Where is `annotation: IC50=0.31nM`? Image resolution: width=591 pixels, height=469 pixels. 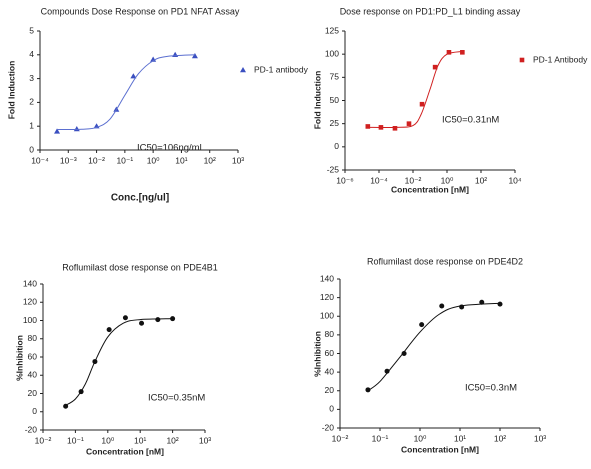
annotation: IC50=0.31nM is located at coordinates (470, 120).